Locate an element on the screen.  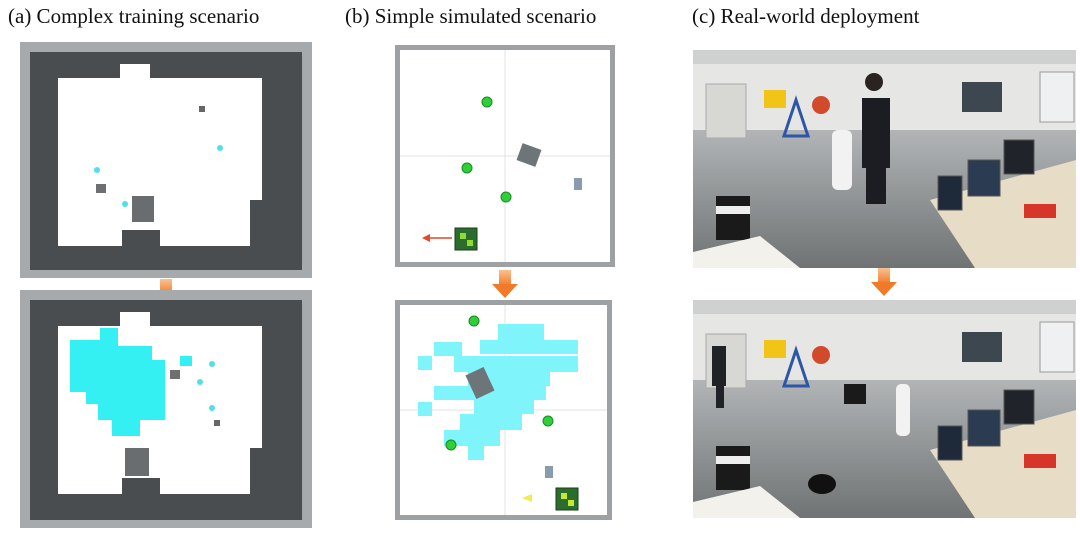
caption-b: (b) Simple simulated scenario is located at coordinates (470, 16).